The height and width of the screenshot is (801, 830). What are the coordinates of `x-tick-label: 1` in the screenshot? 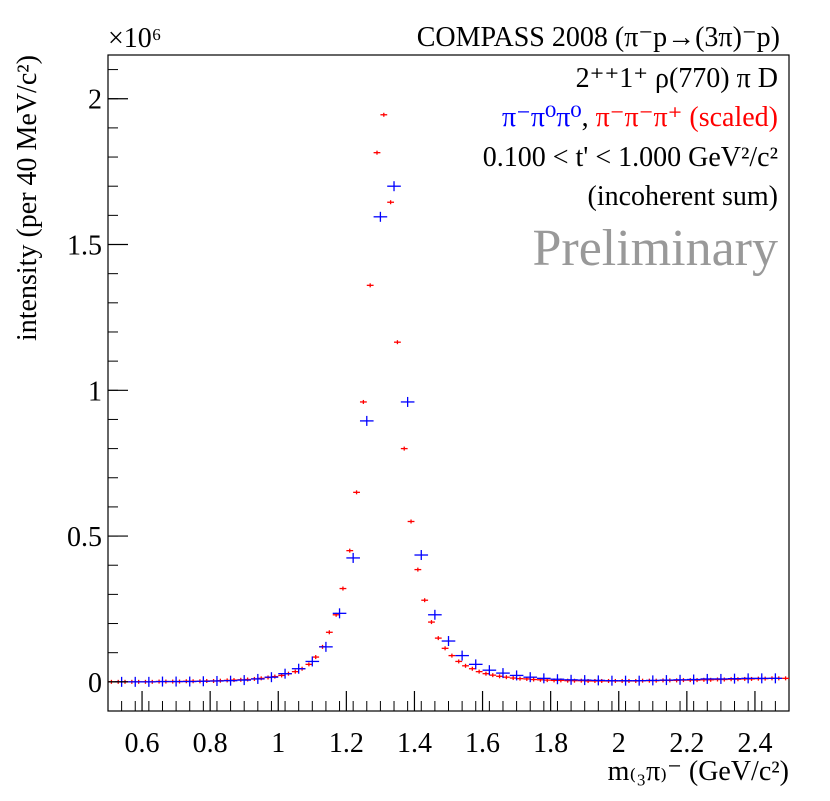 It's located at (278, 743).